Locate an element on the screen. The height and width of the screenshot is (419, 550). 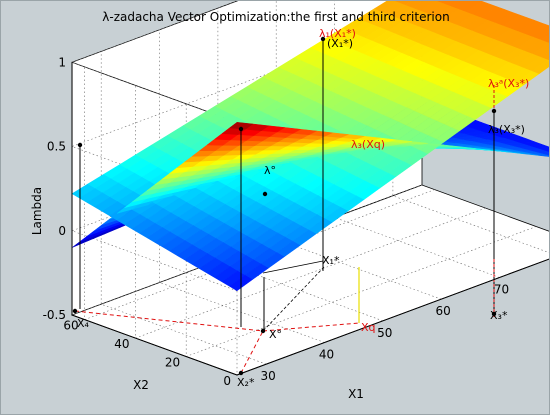
annotation-x3star: X₃* is located at coordinates (499, 315).